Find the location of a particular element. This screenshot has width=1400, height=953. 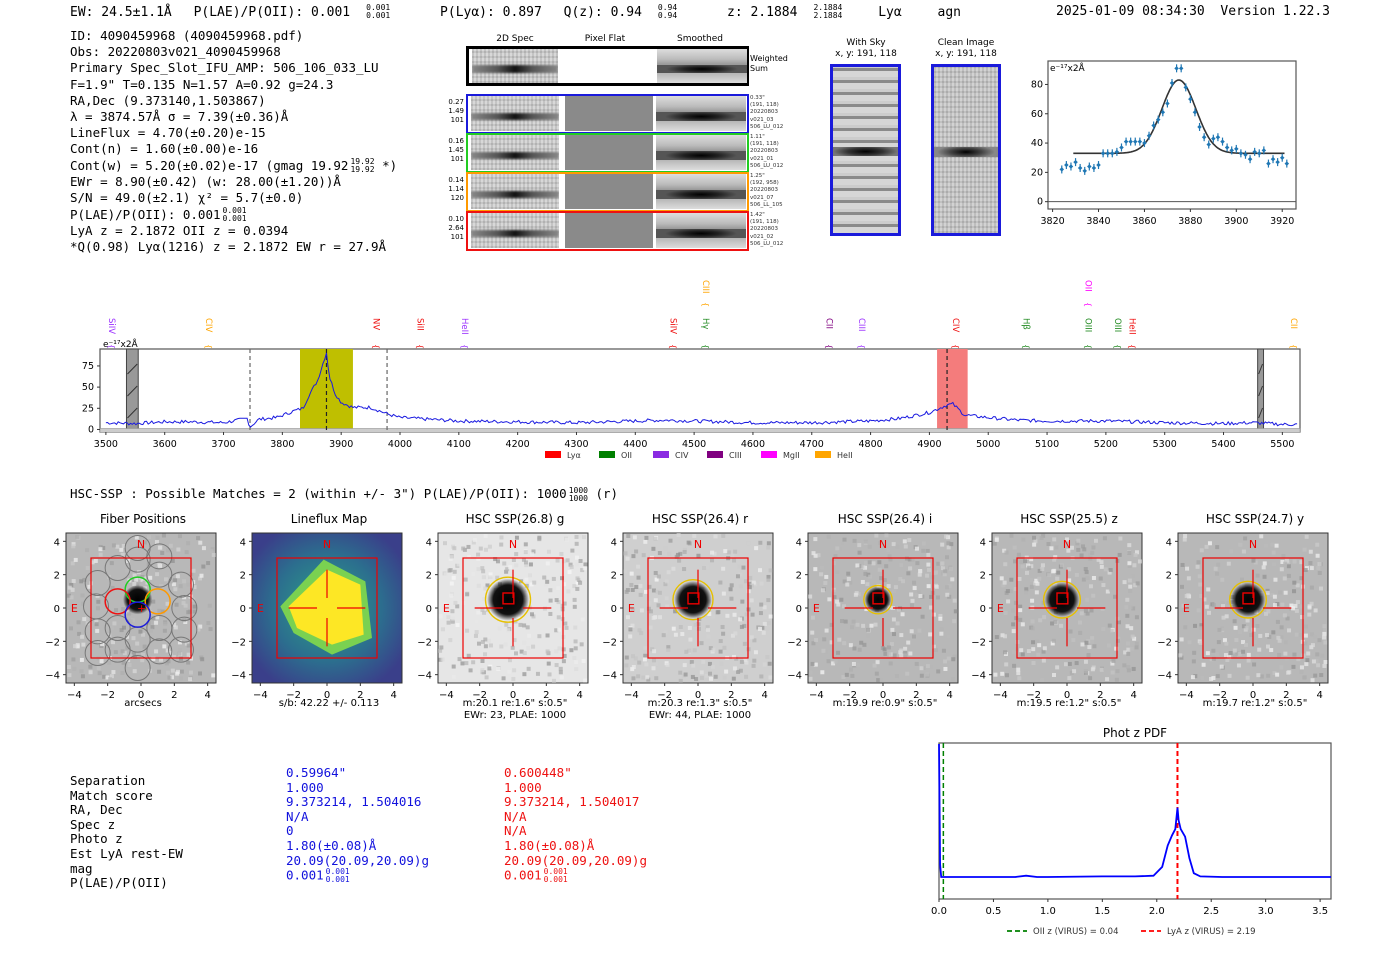

match-label: Match score is located at coordinates (111, 795).